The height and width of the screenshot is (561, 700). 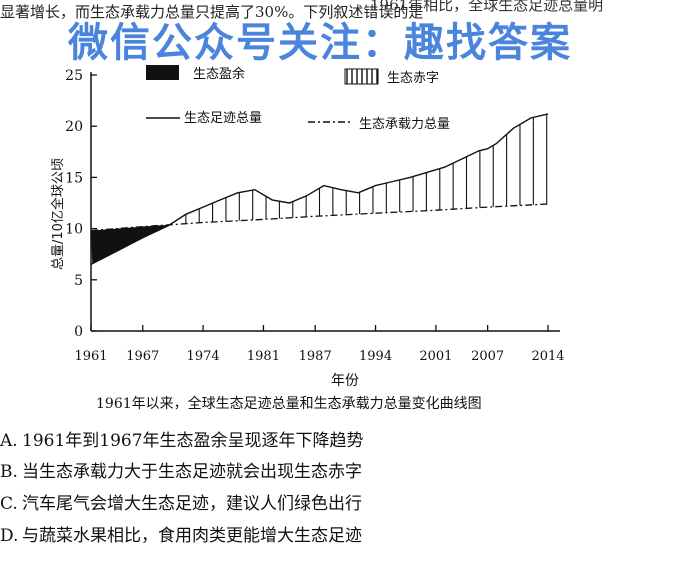 I want to click on x-tick-label: 2007, so click(x=487, y=356).